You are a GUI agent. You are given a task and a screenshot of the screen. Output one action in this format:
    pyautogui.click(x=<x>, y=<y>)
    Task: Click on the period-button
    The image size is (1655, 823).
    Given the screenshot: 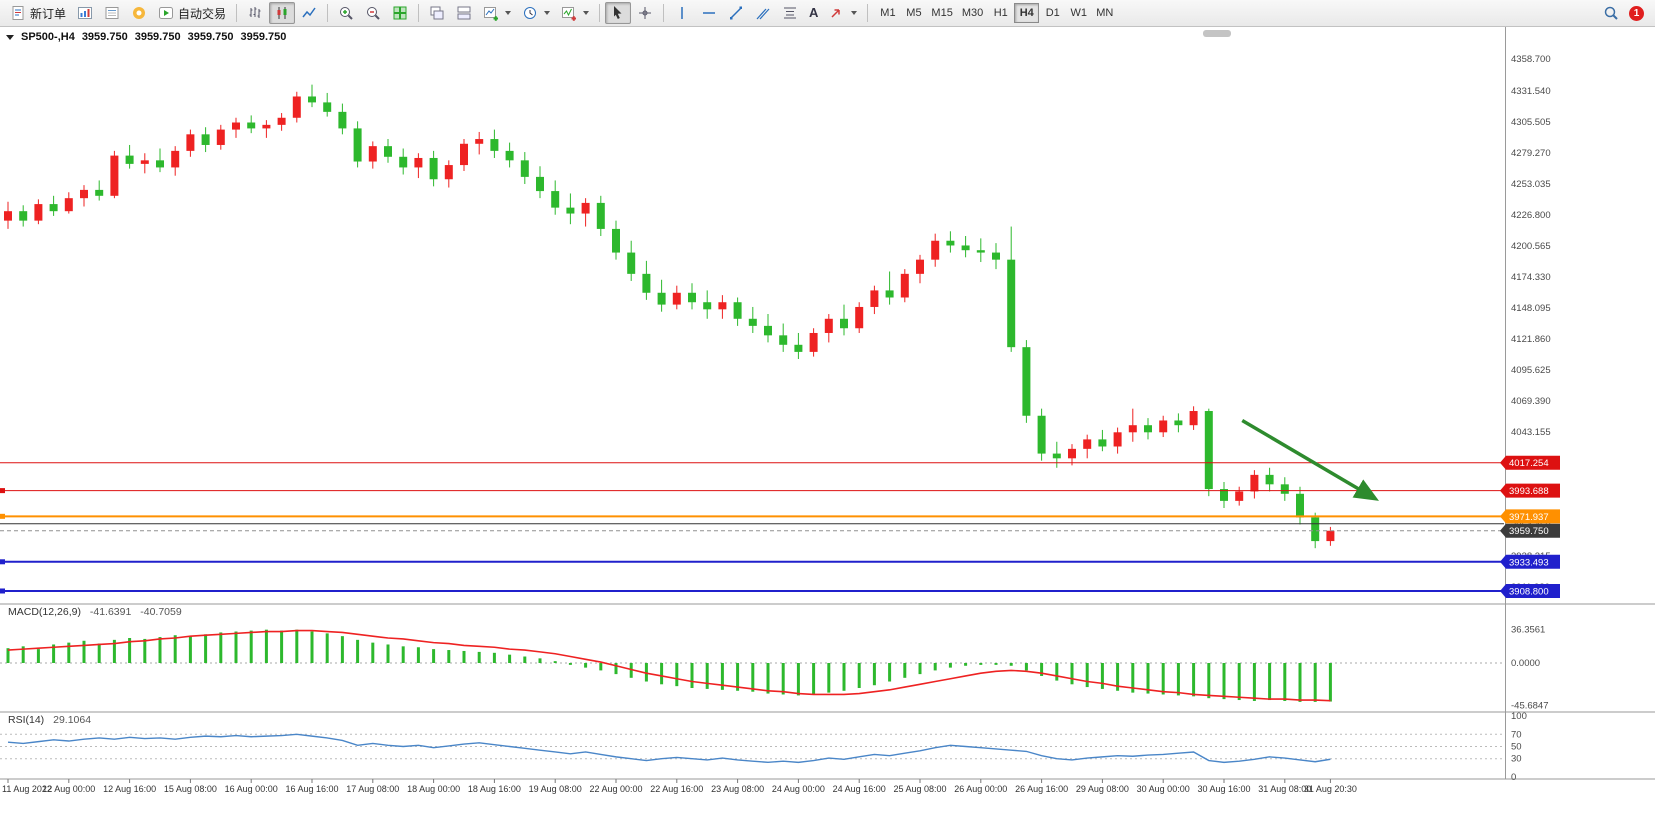 What is the action you would take?
    pyautogui.click(x=536, y=13)
    